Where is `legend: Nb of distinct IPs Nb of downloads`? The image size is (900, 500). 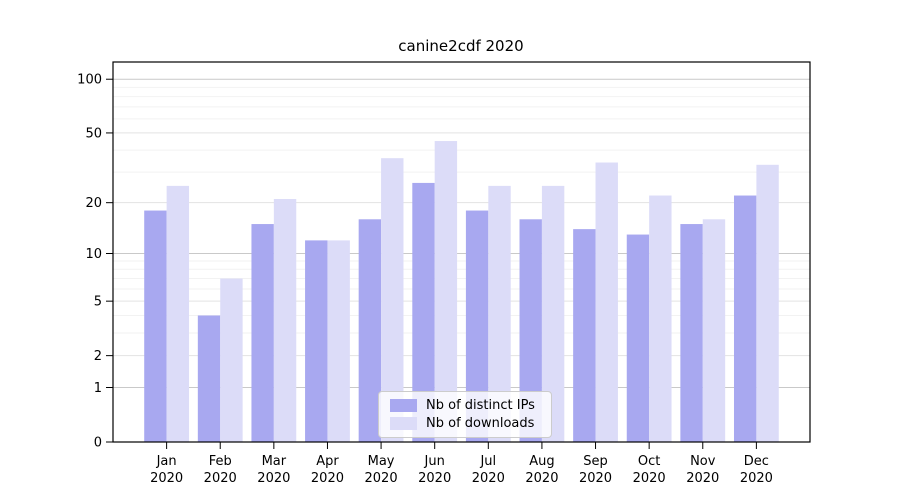
legend: Nb of distinct IPs Nb of downloads is located at coordinates (465, 414).